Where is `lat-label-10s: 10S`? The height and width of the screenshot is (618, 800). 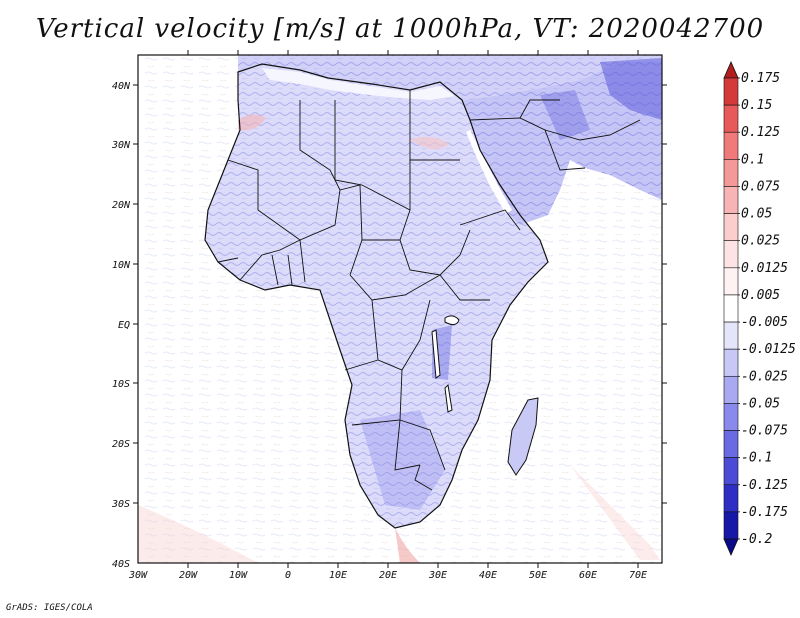 lat-label-10s: 10S is located at coordinates (121, 384).